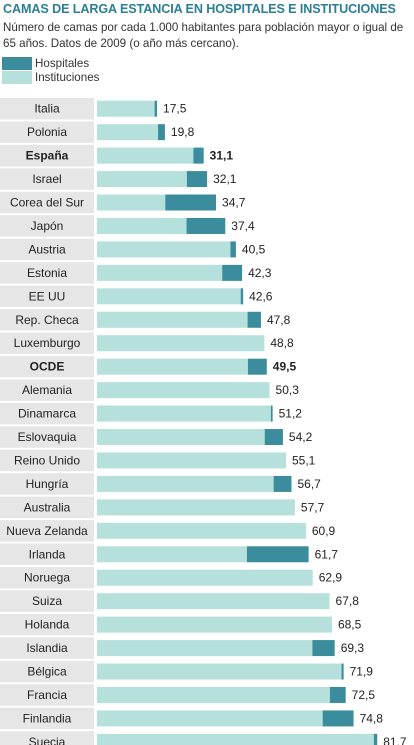 This screenshot has width=414, height=745. What do you see at coordinates (198, 155) in the screenshot?
I see `bar-hospitales-espana` at bounding box center [198, 155].